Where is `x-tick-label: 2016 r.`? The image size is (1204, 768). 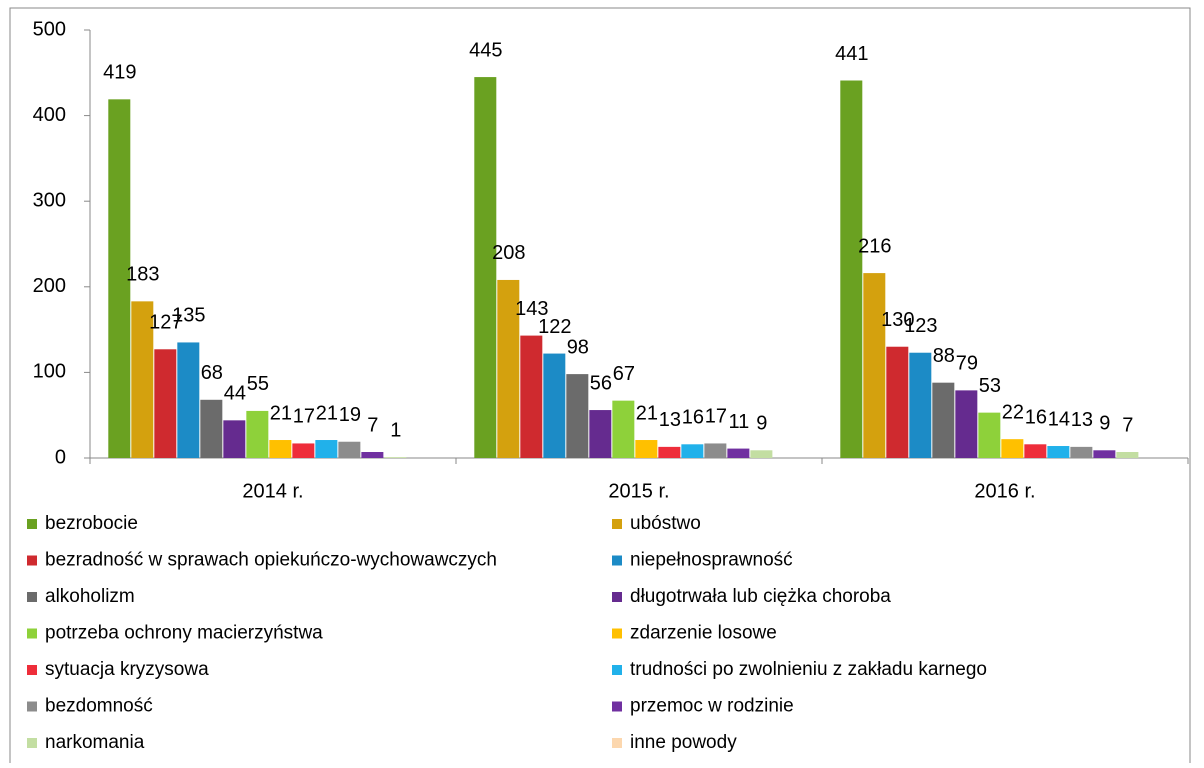
x-tick-label: 2016 r. is located at coordinates (1004, 491).